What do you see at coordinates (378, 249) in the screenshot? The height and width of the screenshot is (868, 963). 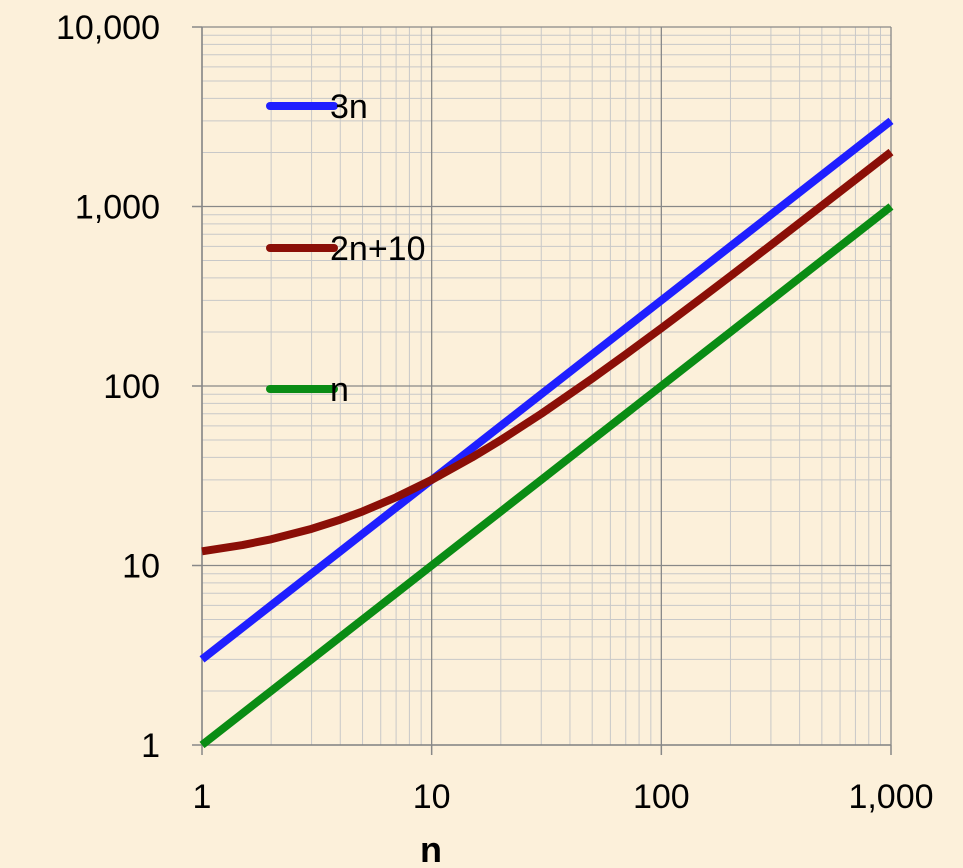 I see `legend-label-1: 2n+10` at bounding box center [378, 249].